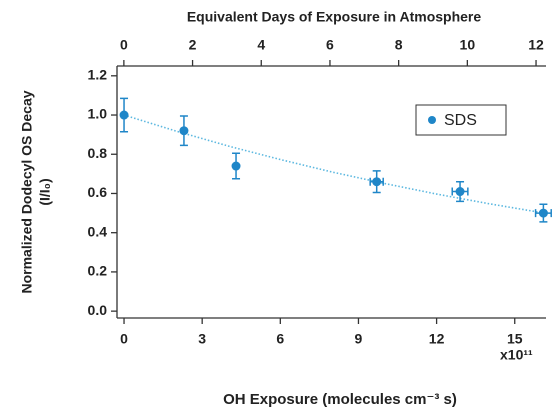 The image size is (552, 413). Describe the element at coordinates (261, 45) in the screenshot. I see `x2-tick-label: 4` at that location.